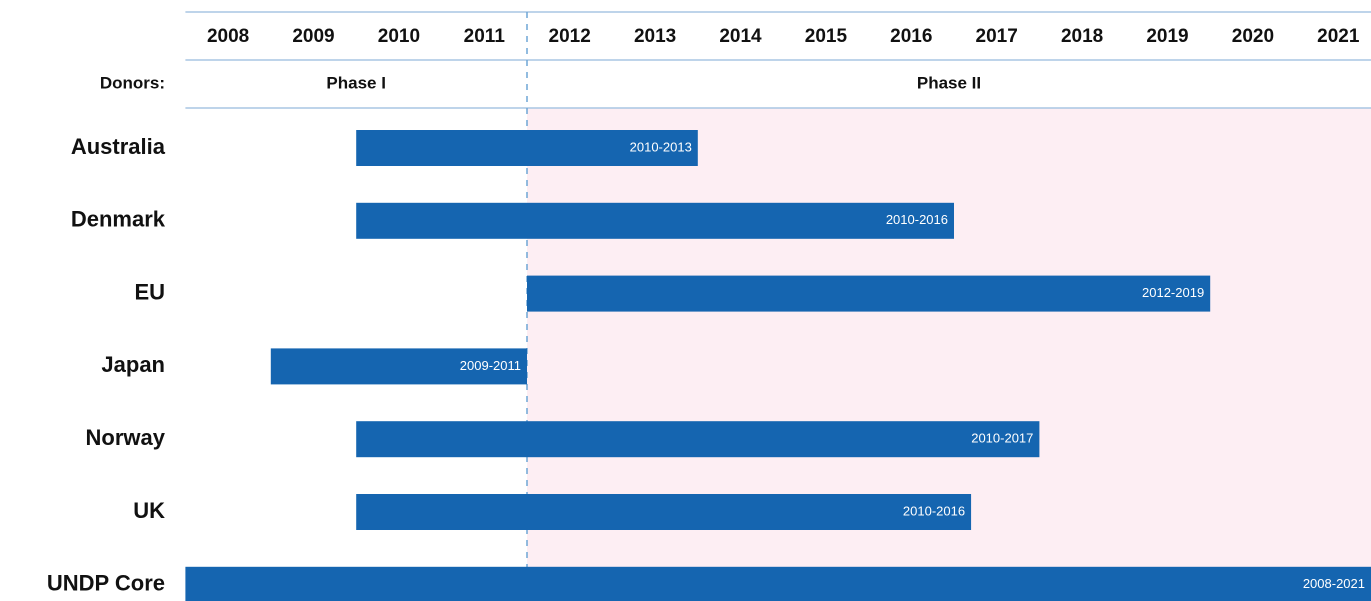  What do you see at coordinates (949, 82) in the screenshot?
I see `phase-label: Phase II` at bounding box center [949, 82].